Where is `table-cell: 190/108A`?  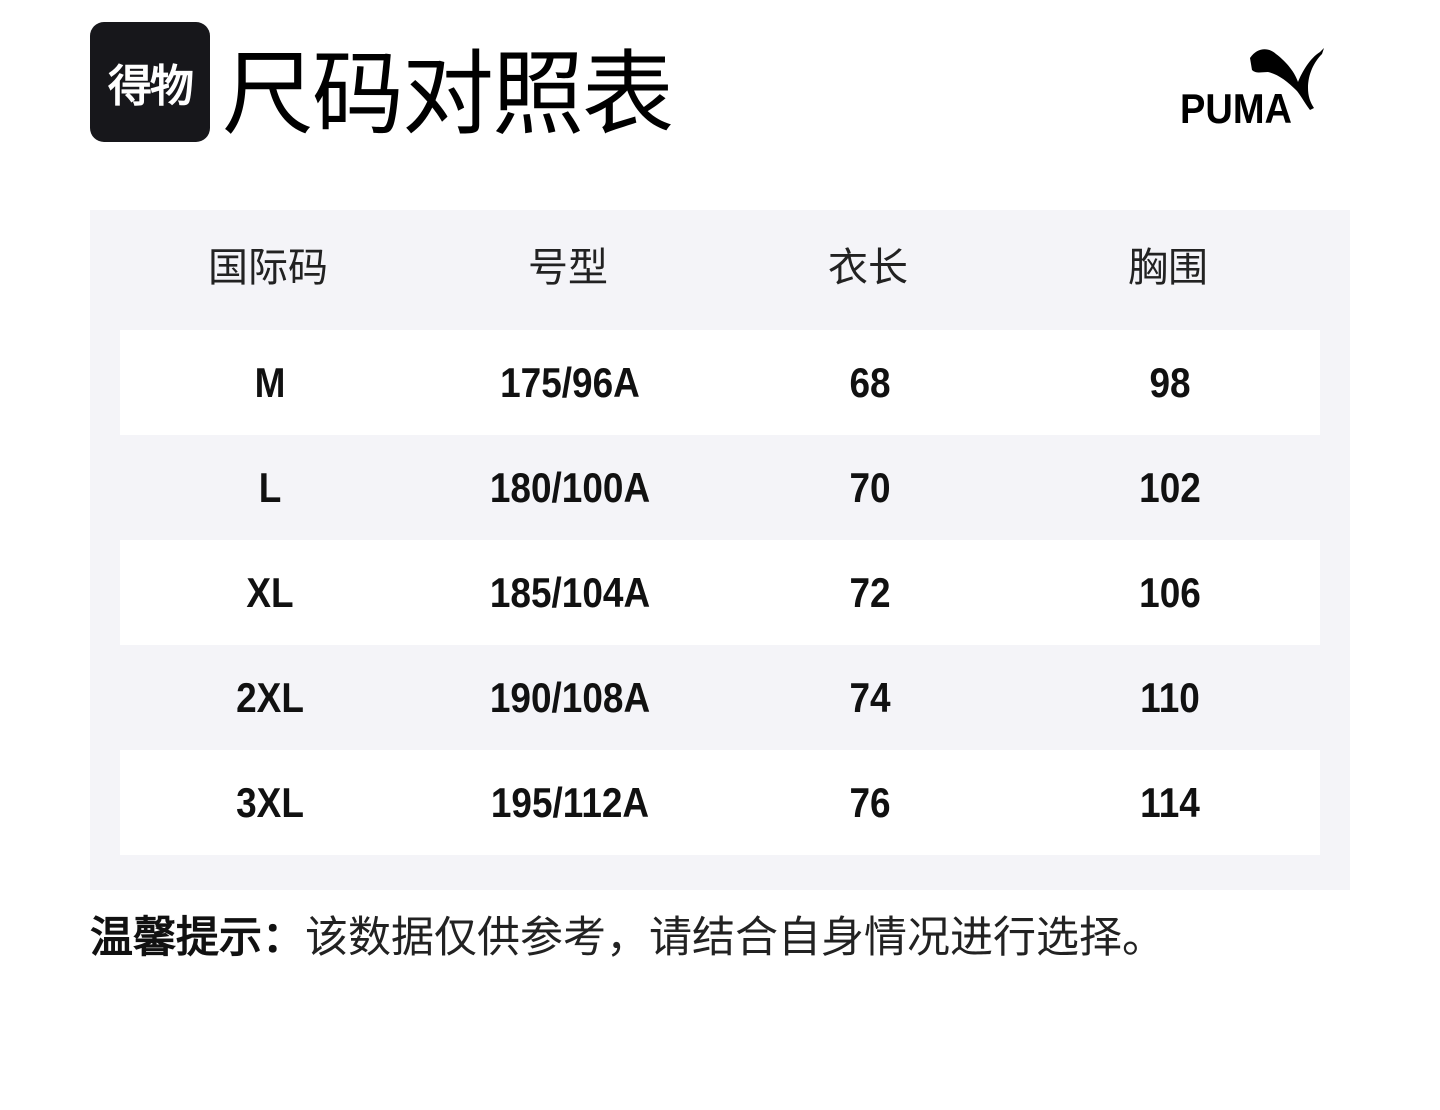
table-cell: 190/108A is located at coordinates (570, 697).